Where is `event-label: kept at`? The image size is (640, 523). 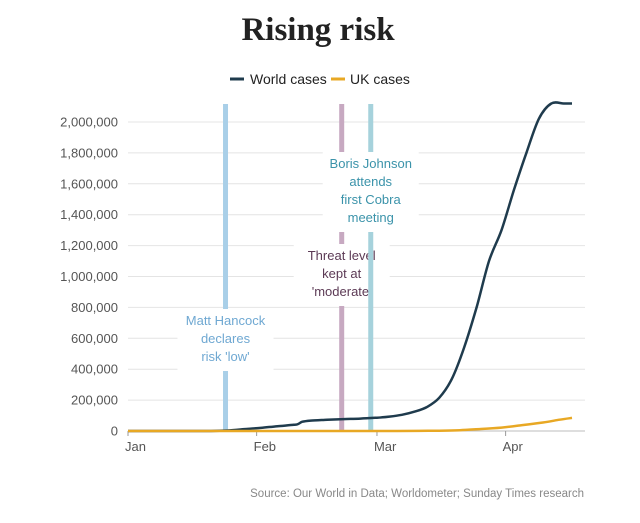 event-label: kept at is located at coordinates (341, 273).